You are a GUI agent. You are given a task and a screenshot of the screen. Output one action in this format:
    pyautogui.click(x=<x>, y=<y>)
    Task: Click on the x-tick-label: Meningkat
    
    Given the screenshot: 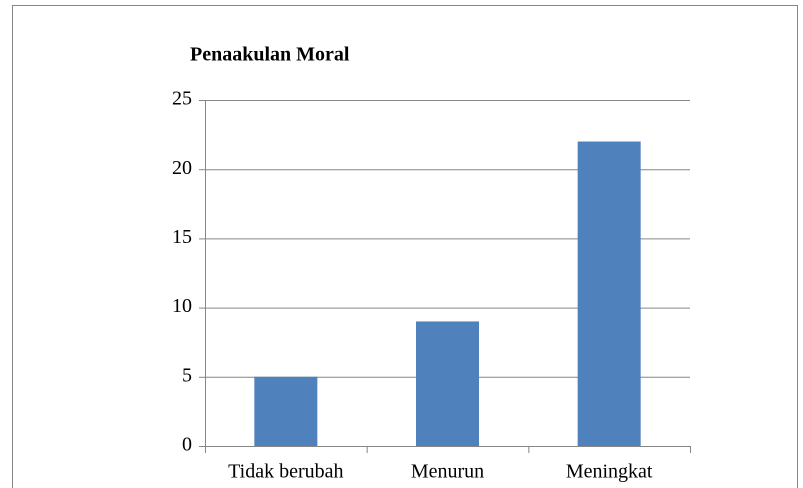 What is the action you would take?
    pyautogui.click(x=609, y=472)
    